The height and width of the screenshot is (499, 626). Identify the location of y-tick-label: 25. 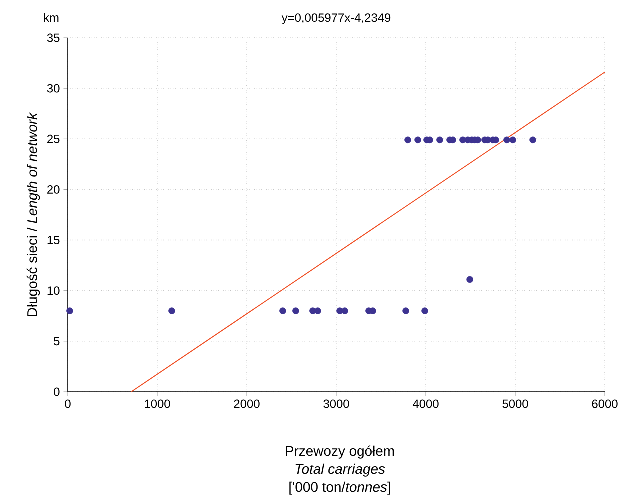
(54, 139).